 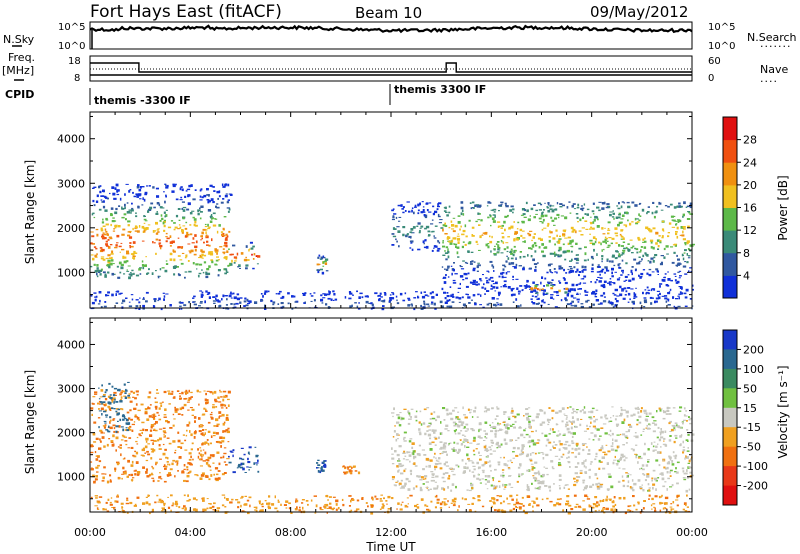 What do you see at coordinates (71, 46) in the screenshot?
I see `nsky-tick-low: 10^0` at bounding box center [71, 46].